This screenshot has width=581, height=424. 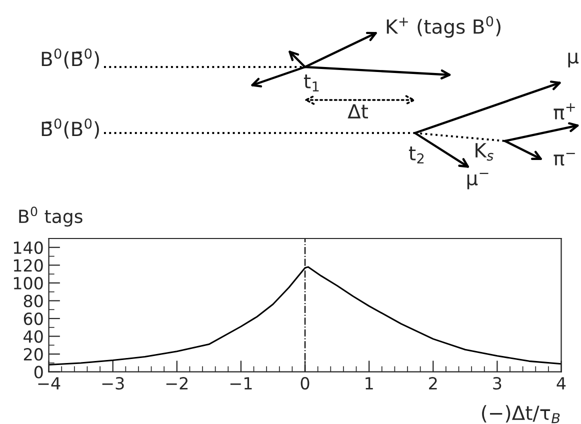 I want to click on text: π$^{+}$, so click(x=564, y=111).